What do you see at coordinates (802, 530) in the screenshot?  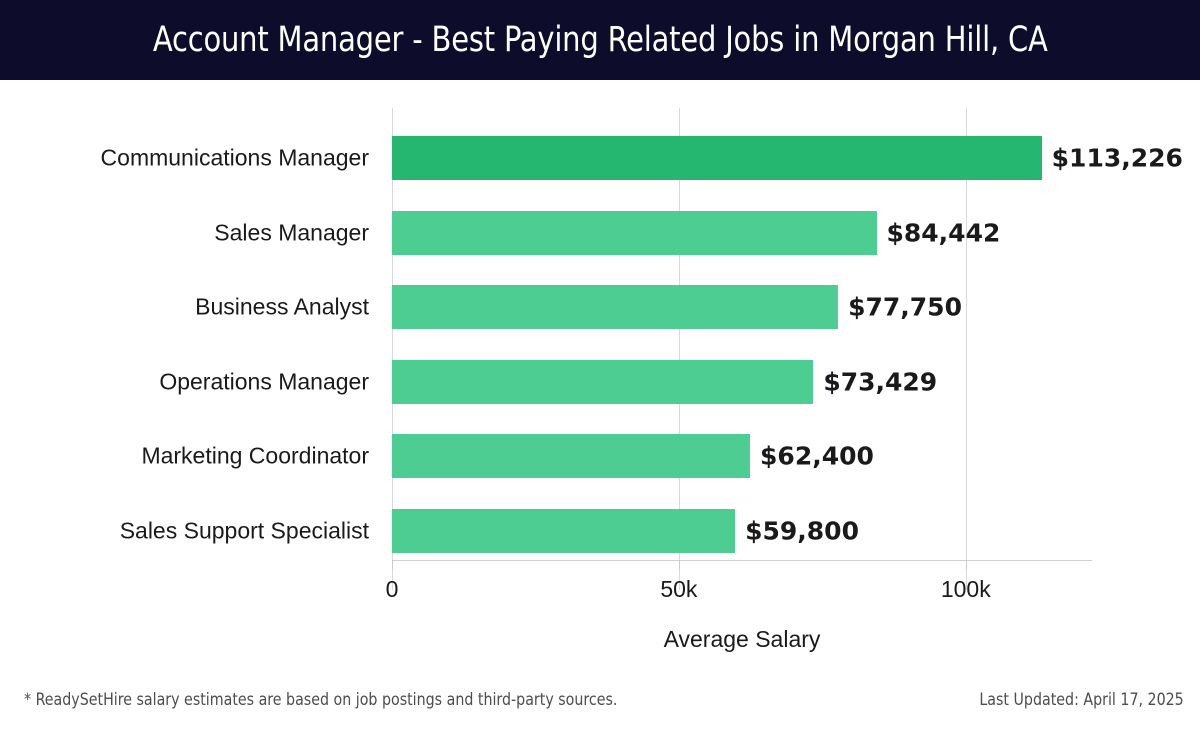 I see `bar-value-label: $59,800` at bounding box center [802, 530].